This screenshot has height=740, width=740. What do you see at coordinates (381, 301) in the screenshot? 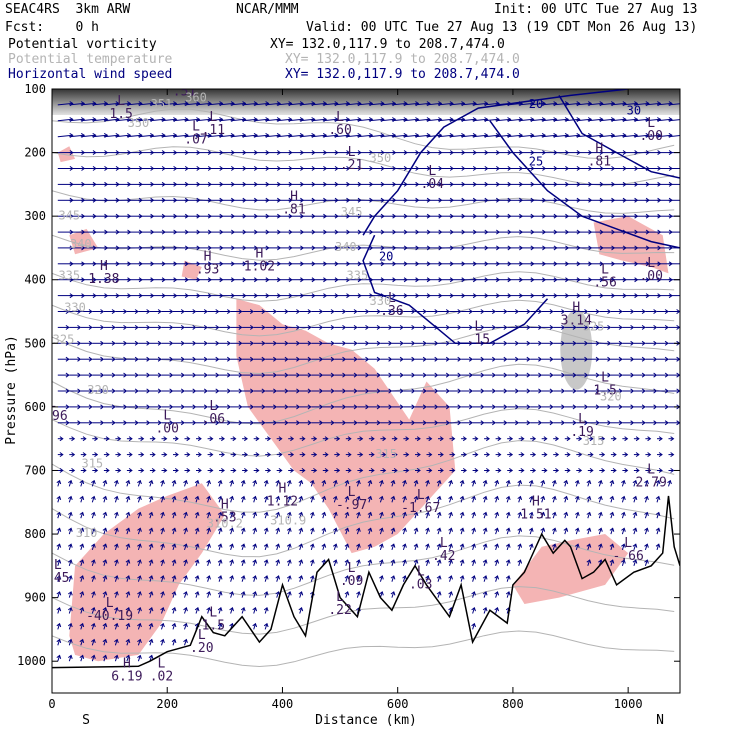
I see `theta-label: 330` at bounding box center [381, 301].